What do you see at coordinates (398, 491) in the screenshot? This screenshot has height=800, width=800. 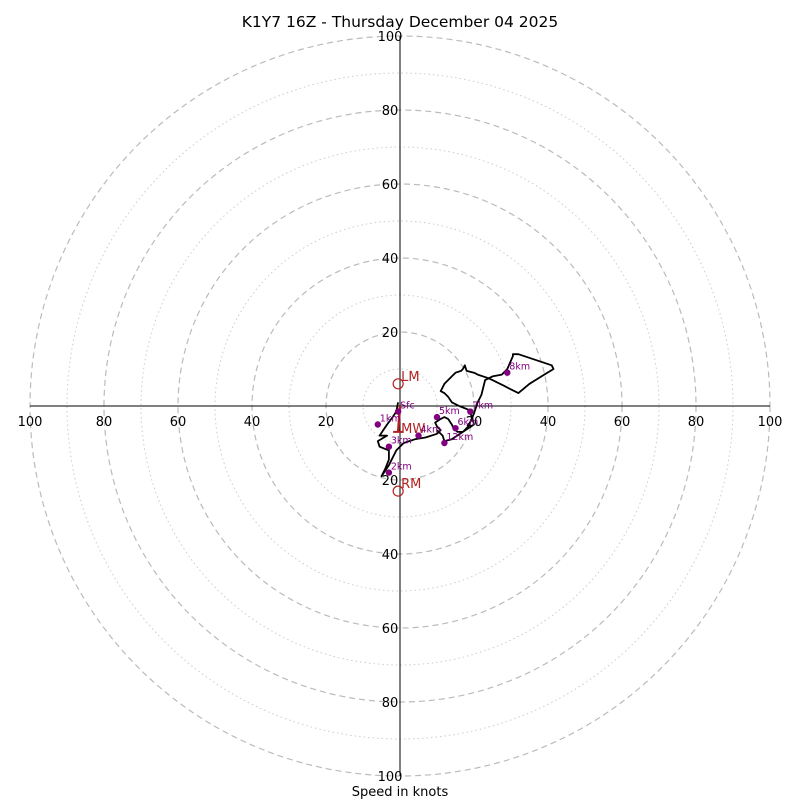 I see `rm-marker` at bounding box center [398, 491].